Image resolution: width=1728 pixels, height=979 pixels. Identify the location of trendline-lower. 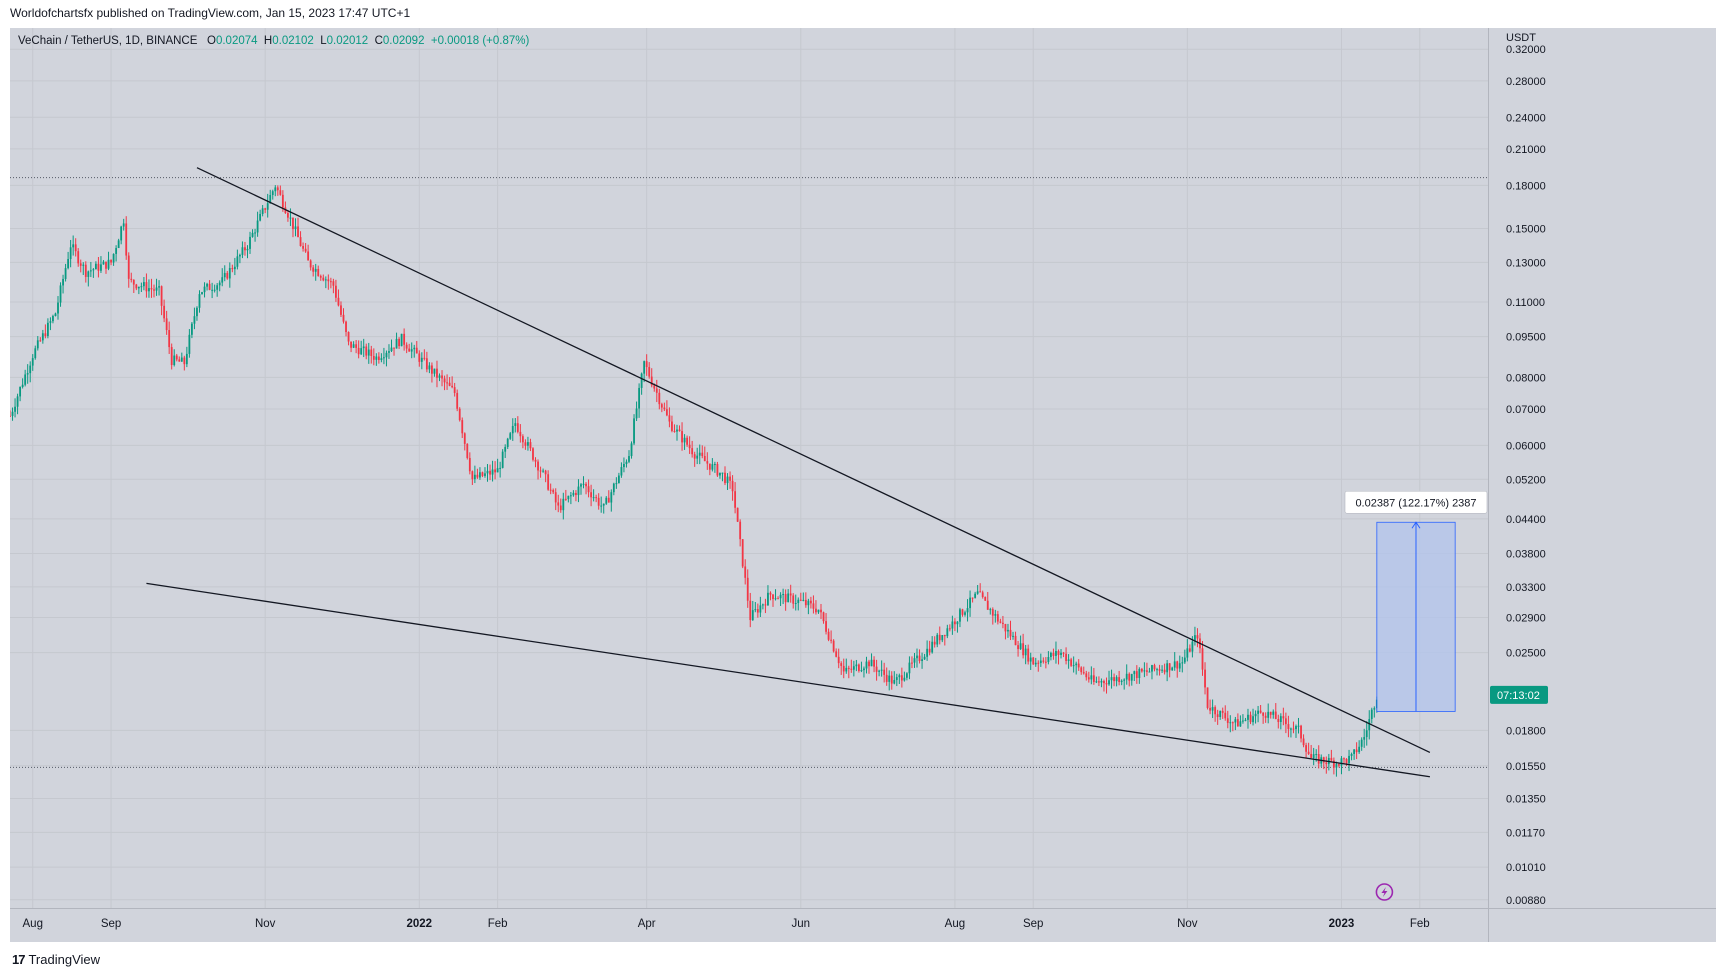
(788, 680).